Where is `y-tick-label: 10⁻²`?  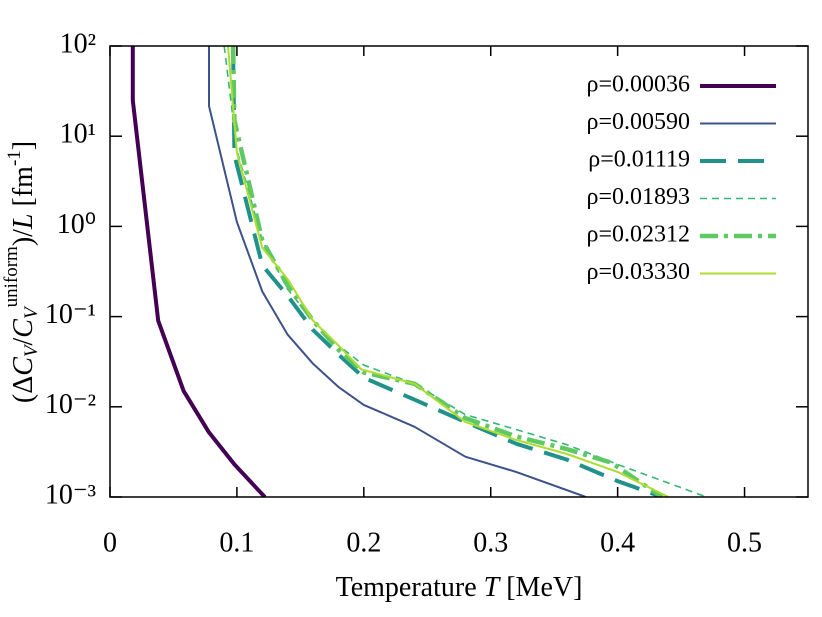 y-tick-label: 10⁻² is located at coordinates (70, 404).